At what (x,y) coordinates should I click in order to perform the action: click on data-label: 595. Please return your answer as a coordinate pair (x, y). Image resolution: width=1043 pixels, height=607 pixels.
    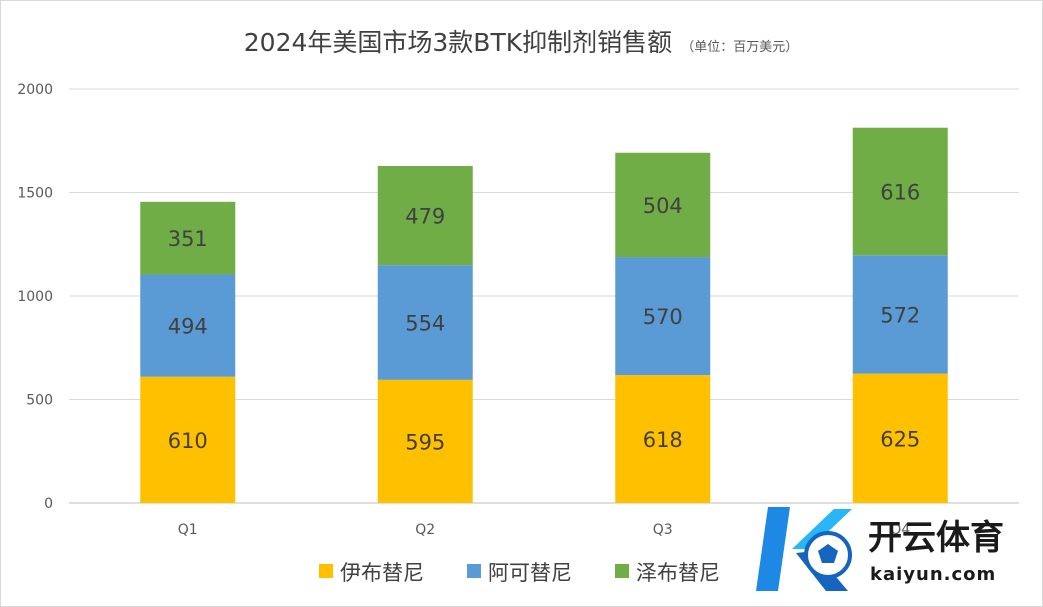
    Looking at the image, I should click on (425, 442).